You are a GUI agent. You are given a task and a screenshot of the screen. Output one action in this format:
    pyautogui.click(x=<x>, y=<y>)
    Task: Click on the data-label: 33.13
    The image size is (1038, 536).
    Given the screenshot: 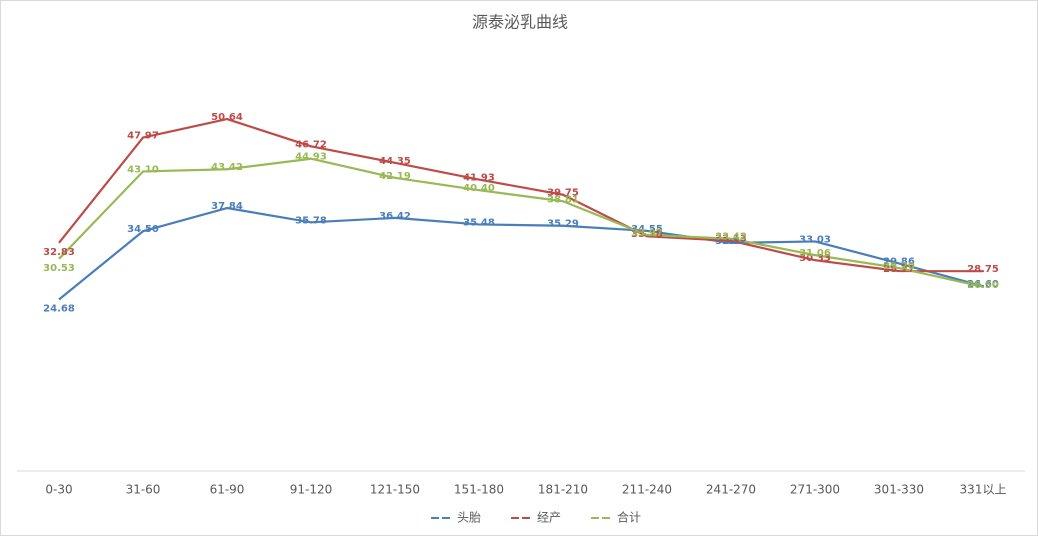 What is the action you would take?
    pyautogui.click(x=731, y=239)
    